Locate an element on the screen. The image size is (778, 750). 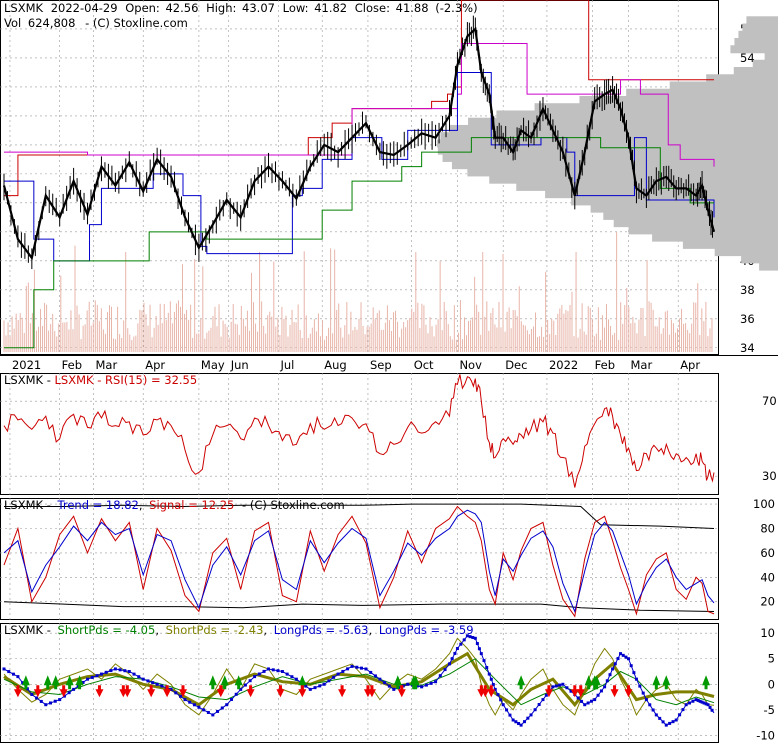
price-y-tick-1: 36 is located at coordinates (747, 319).